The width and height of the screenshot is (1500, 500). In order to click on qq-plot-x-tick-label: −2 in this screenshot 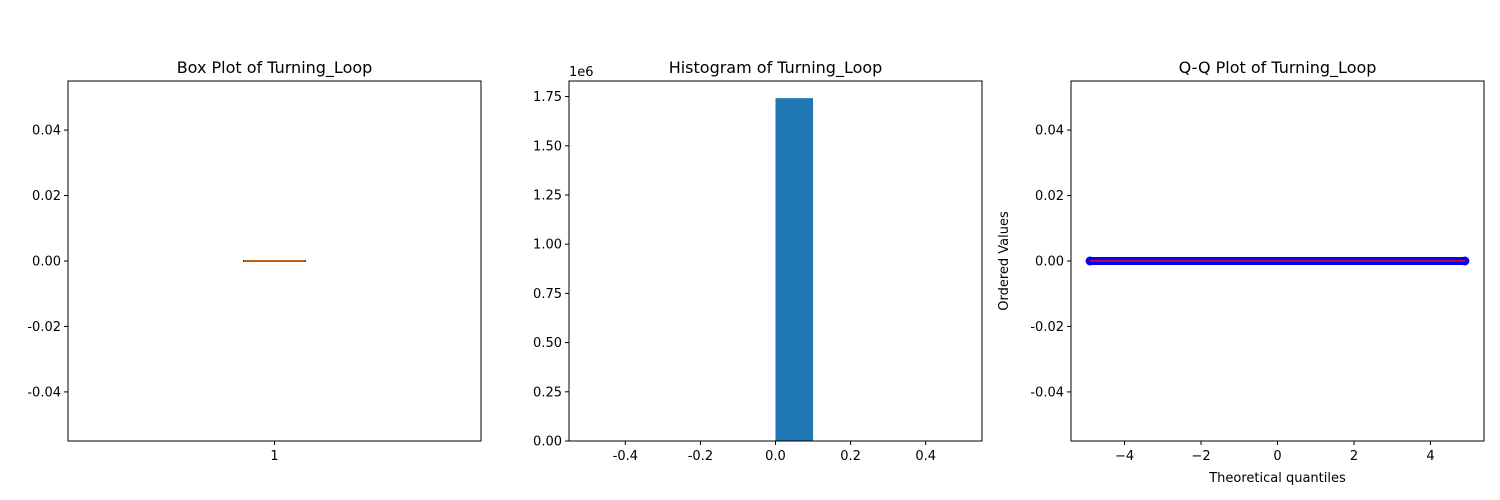, I will do `click(1200, 456)`.